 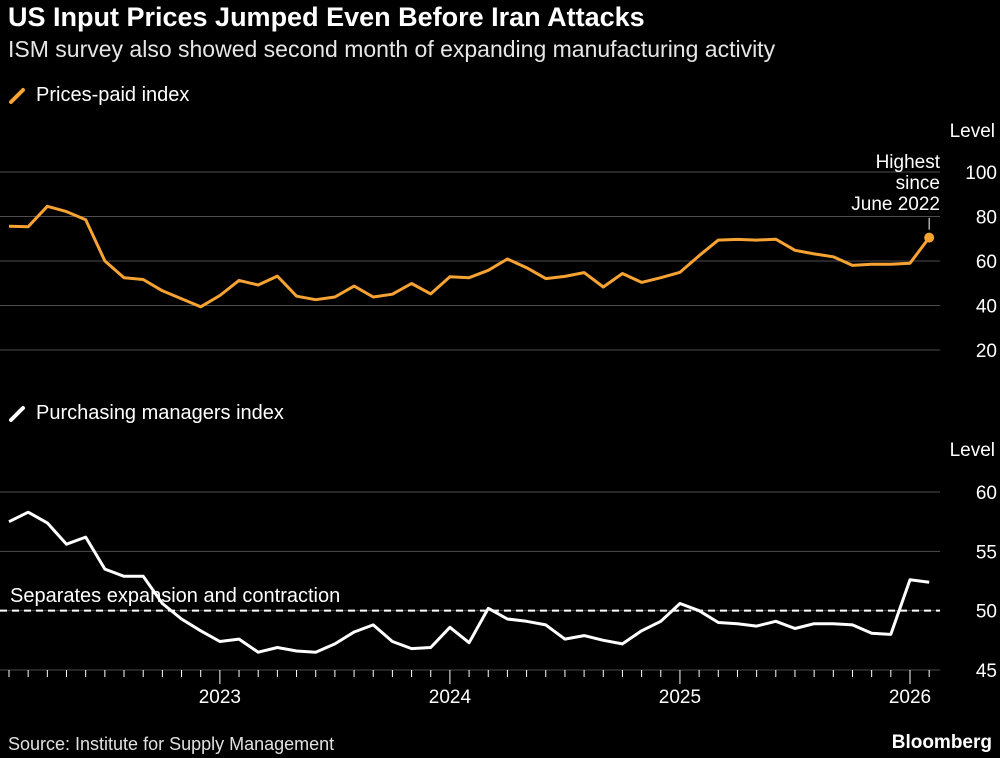 I want to click on legend-label-prices: Prices-paid index, so click(x=113, y=95).